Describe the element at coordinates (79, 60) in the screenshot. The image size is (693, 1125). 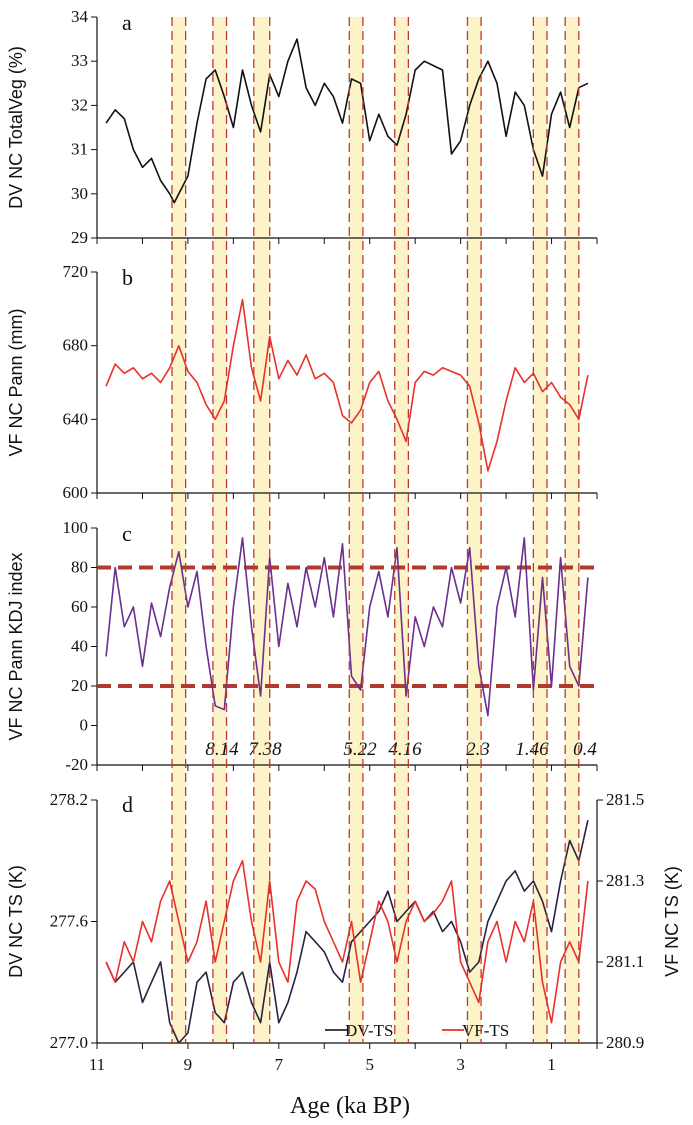
I see `y-tick-label: 33` at that location.